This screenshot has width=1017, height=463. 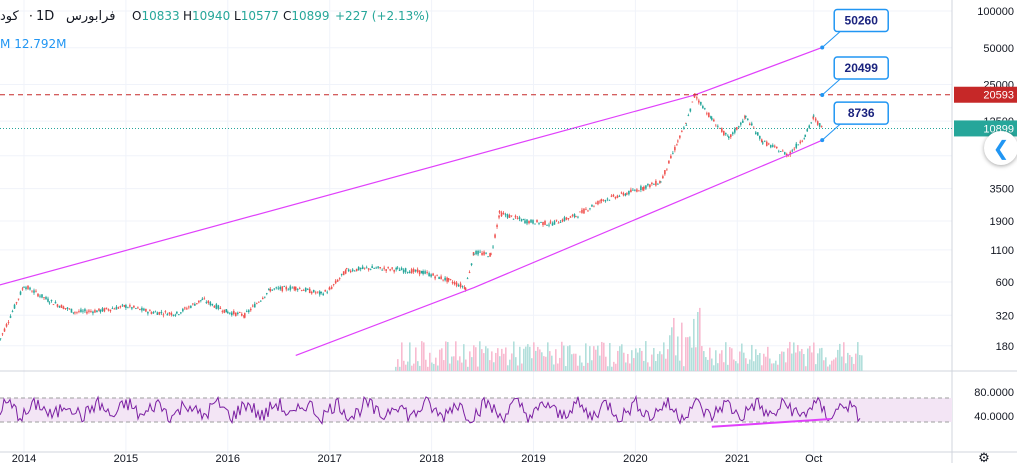 I want to click on rsi-line, so click(x=430, y=409).